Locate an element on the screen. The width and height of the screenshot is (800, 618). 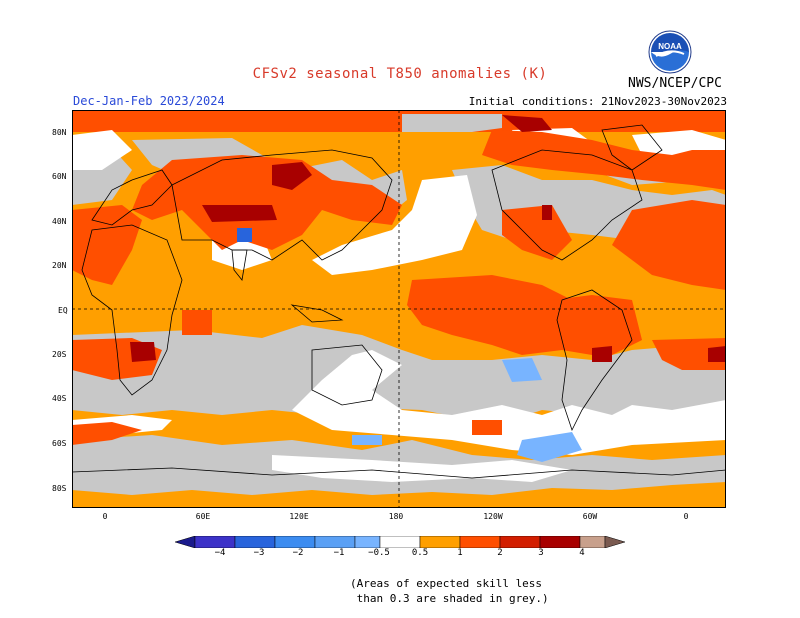
lat-label: 40S is located at coordinates (59, 398).